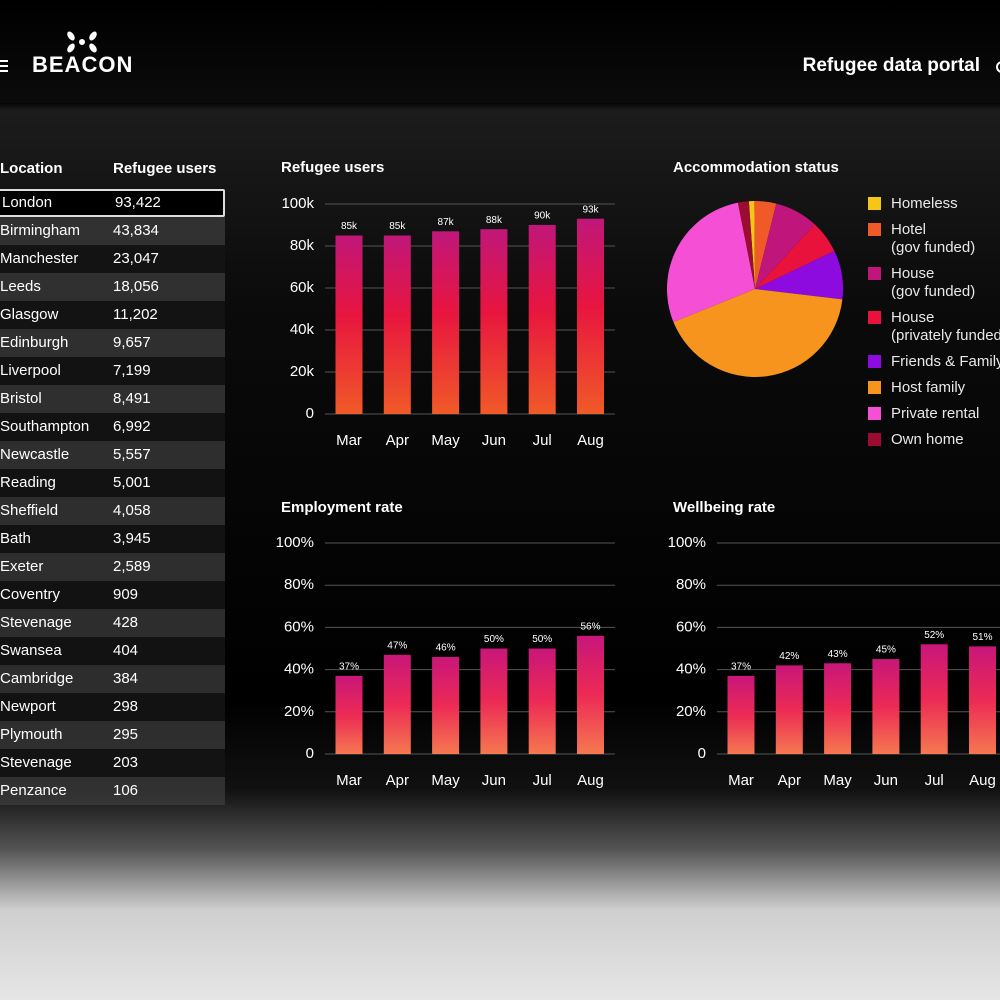 This screenshot has height=1000, width=1000. What do you see at coordinates (112, 203) in the screenshot?
I see `table-row: London 93,422` at bounding box center [112, 203].